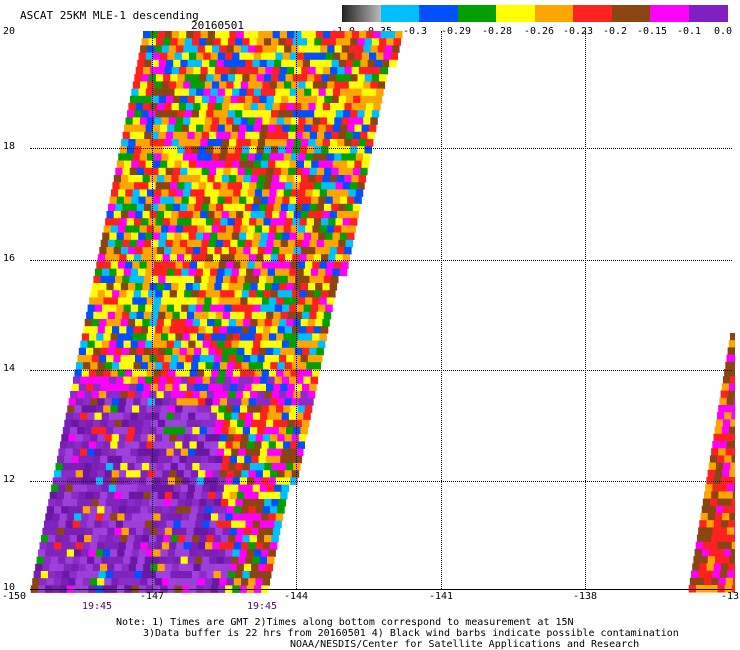  Describe the element at coordinates (415, 31) in the screenshot. I see `colorbar-tick-label: -0.3` at that location.